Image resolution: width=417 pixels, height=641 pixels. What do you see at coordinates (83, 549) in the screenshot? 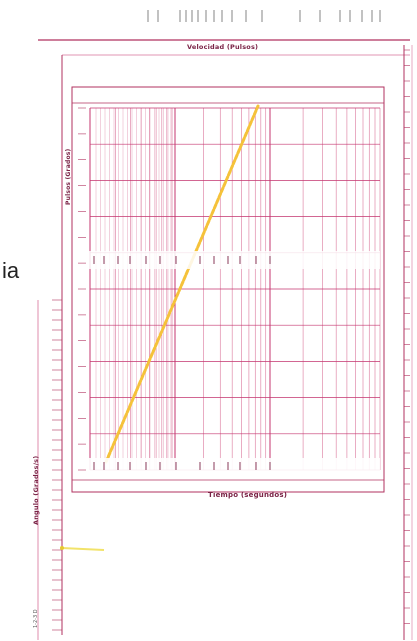
I see `marker-line` at bounding box center [83, 549].